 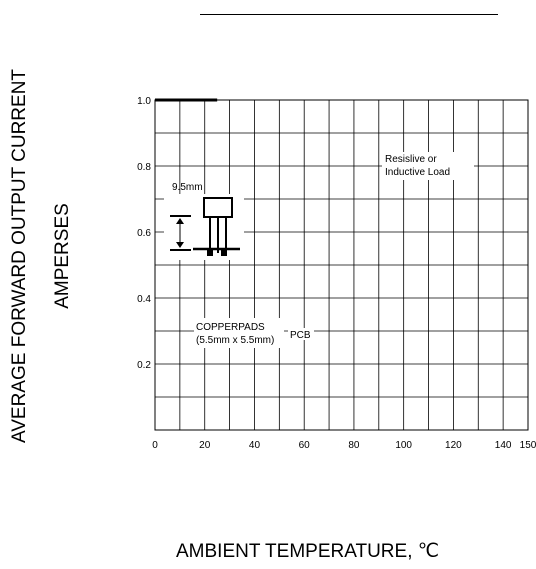 I want to click on x-tick-label: 100, so click(x=403, y=445).